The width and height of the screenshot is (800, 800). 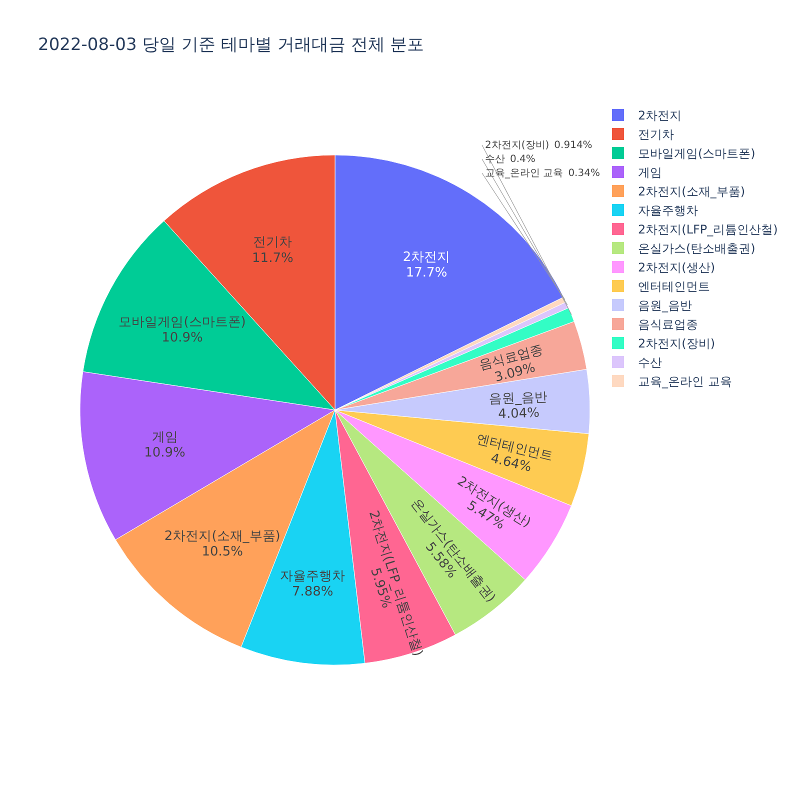 What do you see at coordinates (691, 191) in the screenshot?
I see `legend-label: 2차전지(소재_부품)` at bounding box center [691, 191].